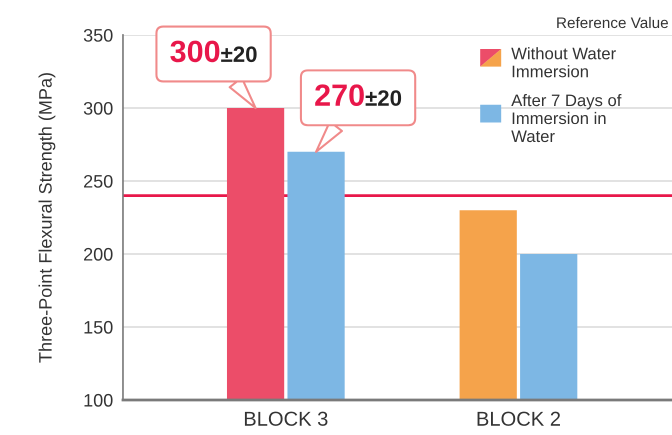 Image resolution: width=672 pixels, height=435 pixels. What do you see at coordinates (98, 181) in the screenshot?
I see `y-tick-label: 250` at bounding box center [98, 181].